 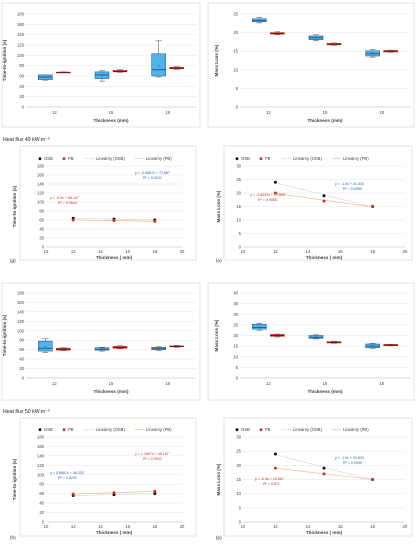 What do you see at coordinates (405, 251) in the screenshot?
I see `x-tick-label: 20` at bounding box center [405, 251].